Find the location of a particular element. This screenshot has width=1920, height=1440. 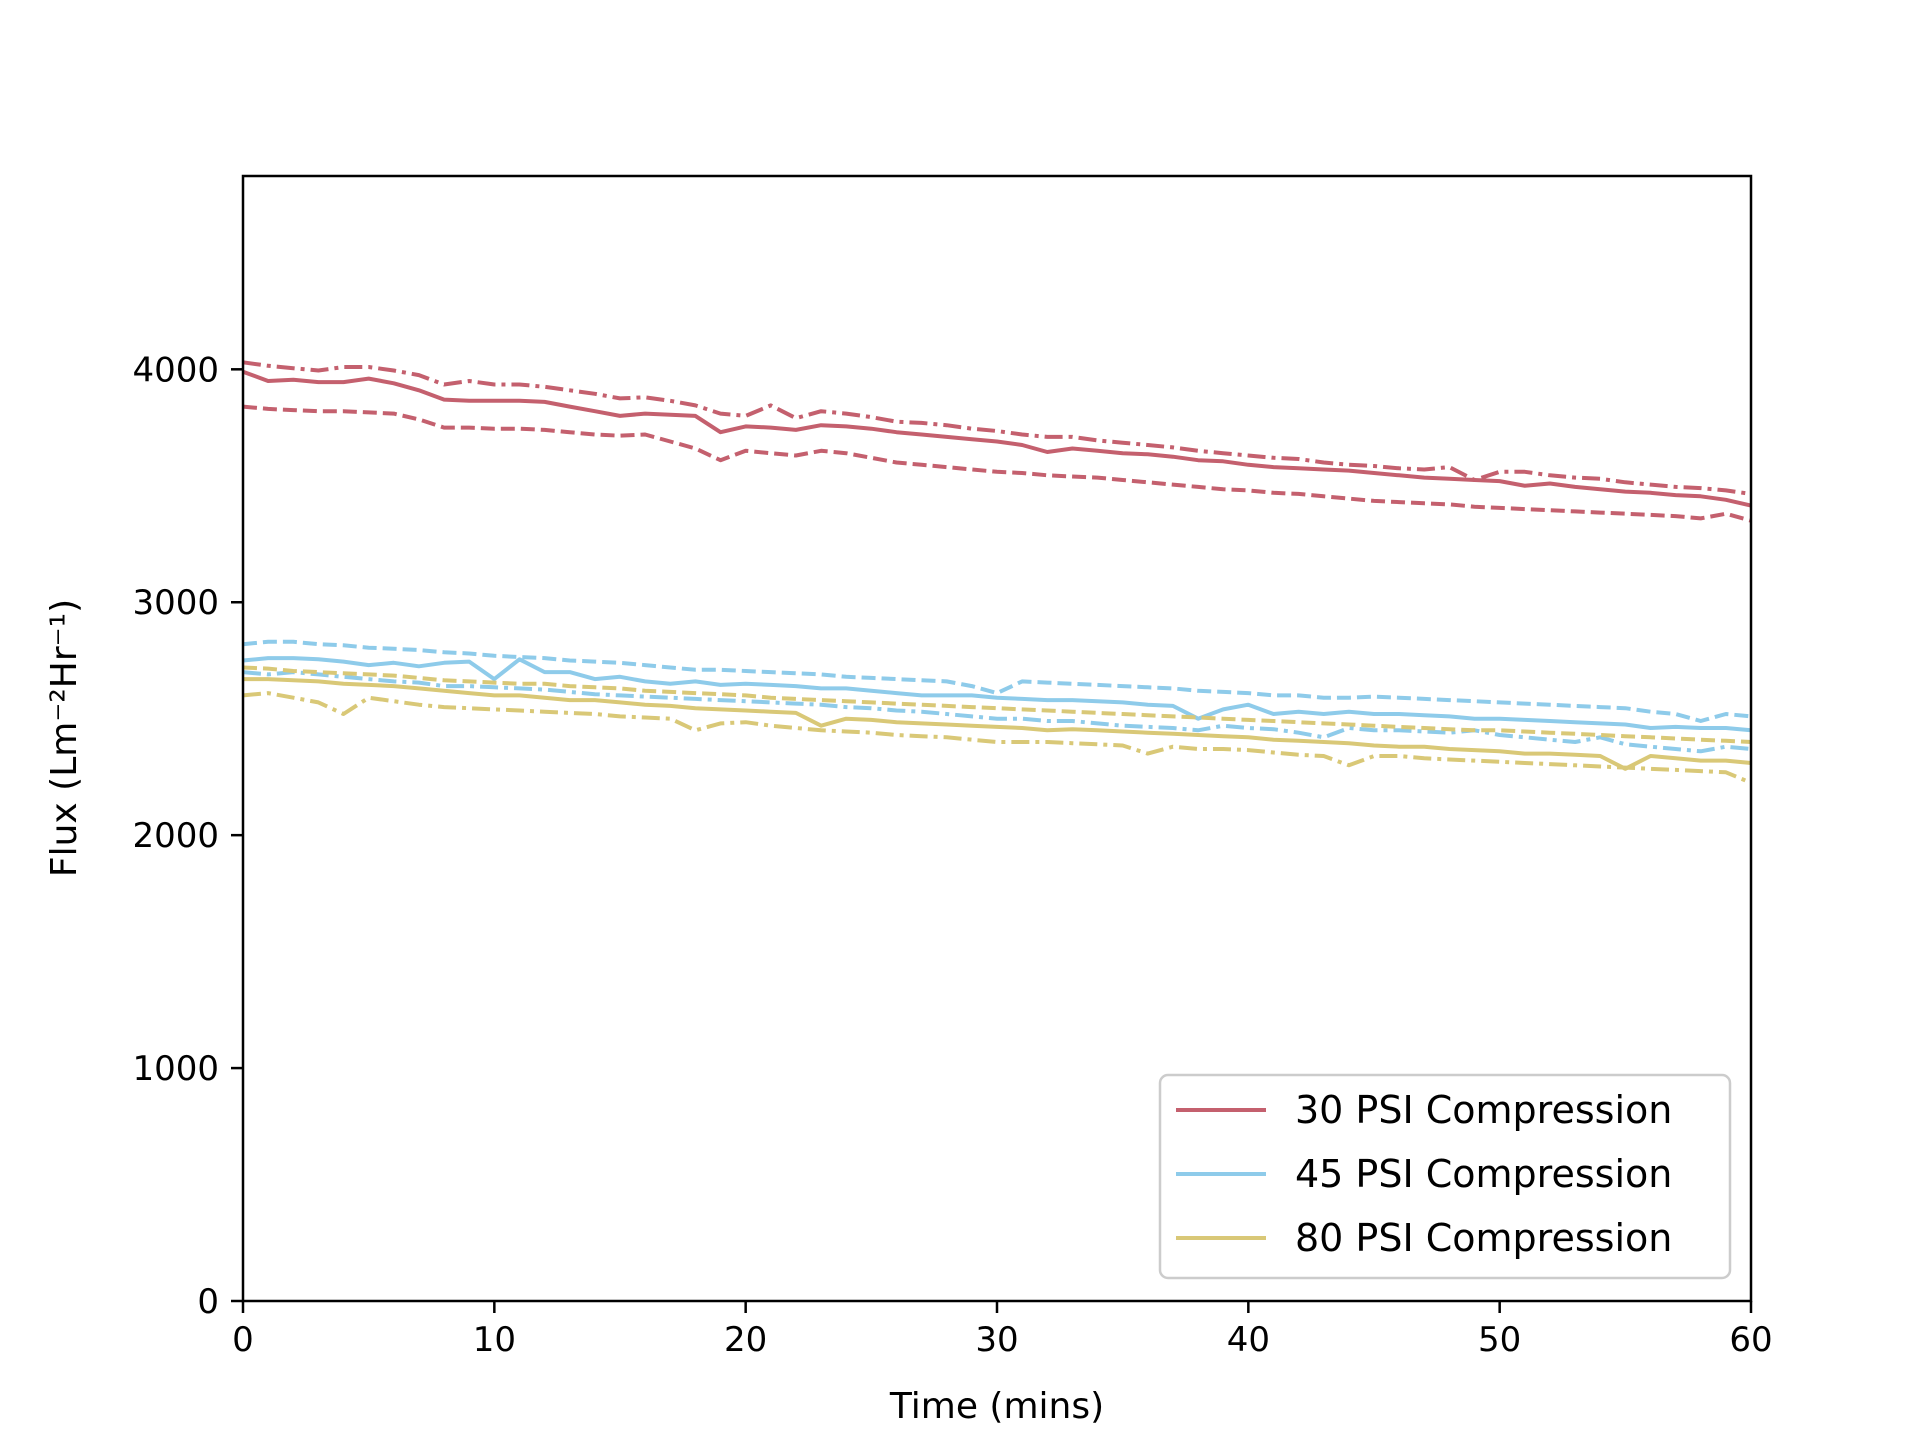

x-tick-label: 10 is located at coordinates (494, 1340).